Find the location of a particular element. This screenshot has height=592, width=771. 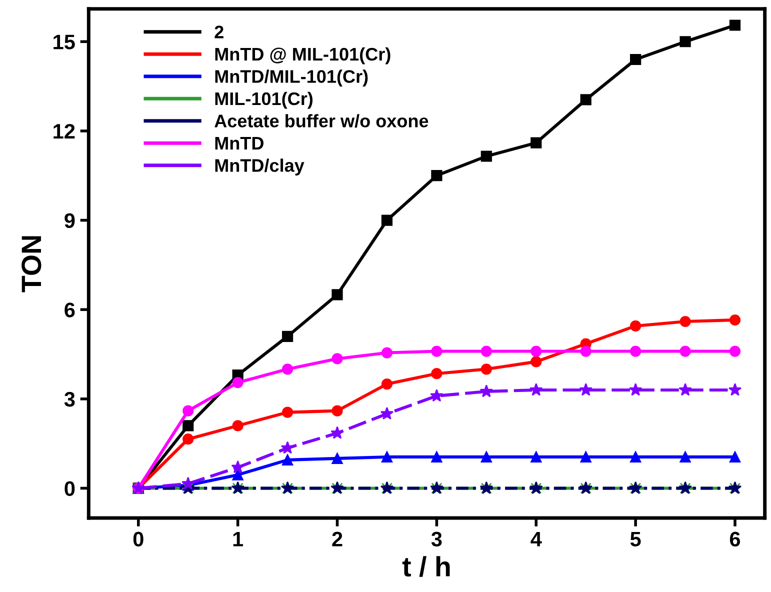

y-tick-label: 0 is located at coordinates (69, 488).